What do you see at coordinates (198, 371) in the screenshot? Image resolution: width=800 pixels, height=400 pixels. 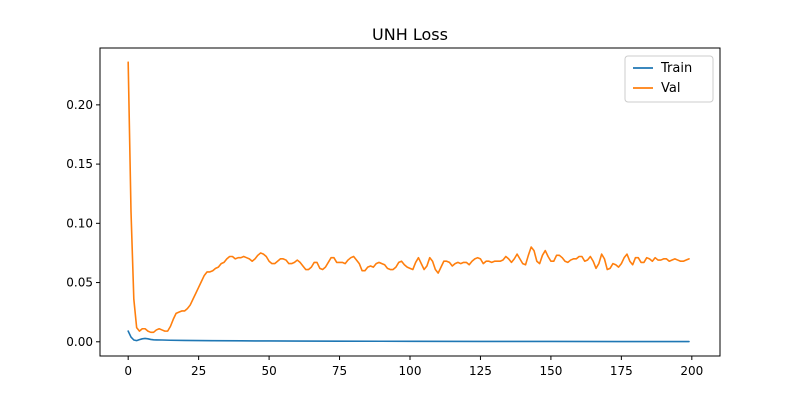 I see `x-tick-label: 25` at bounding box center [198, 371].